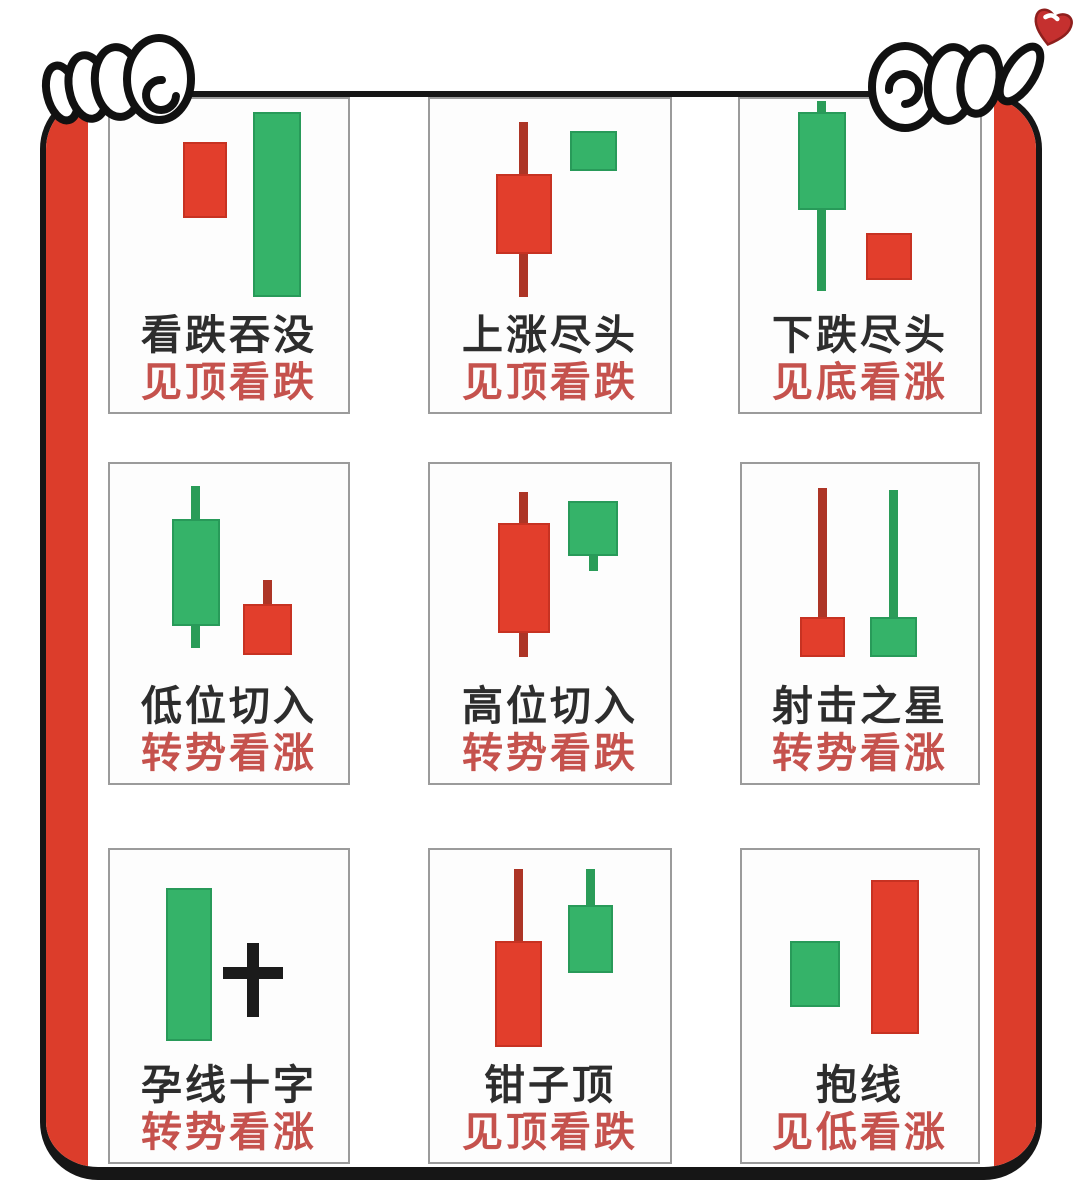 Image resolution: width=1080 pixels, height=1197 pixels. Describe the element at coordinates (1053, 27) in the screenshot. I see `heart-icon` at that location.